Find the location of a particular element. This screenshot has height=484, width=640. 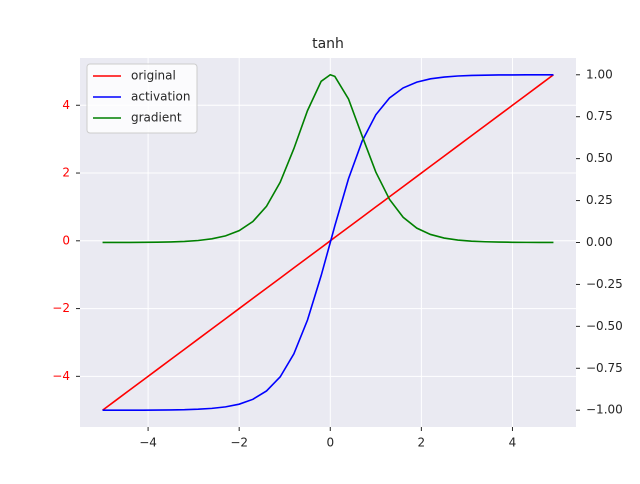

y-tick-label: −4 is located at coordinates (61, 376).